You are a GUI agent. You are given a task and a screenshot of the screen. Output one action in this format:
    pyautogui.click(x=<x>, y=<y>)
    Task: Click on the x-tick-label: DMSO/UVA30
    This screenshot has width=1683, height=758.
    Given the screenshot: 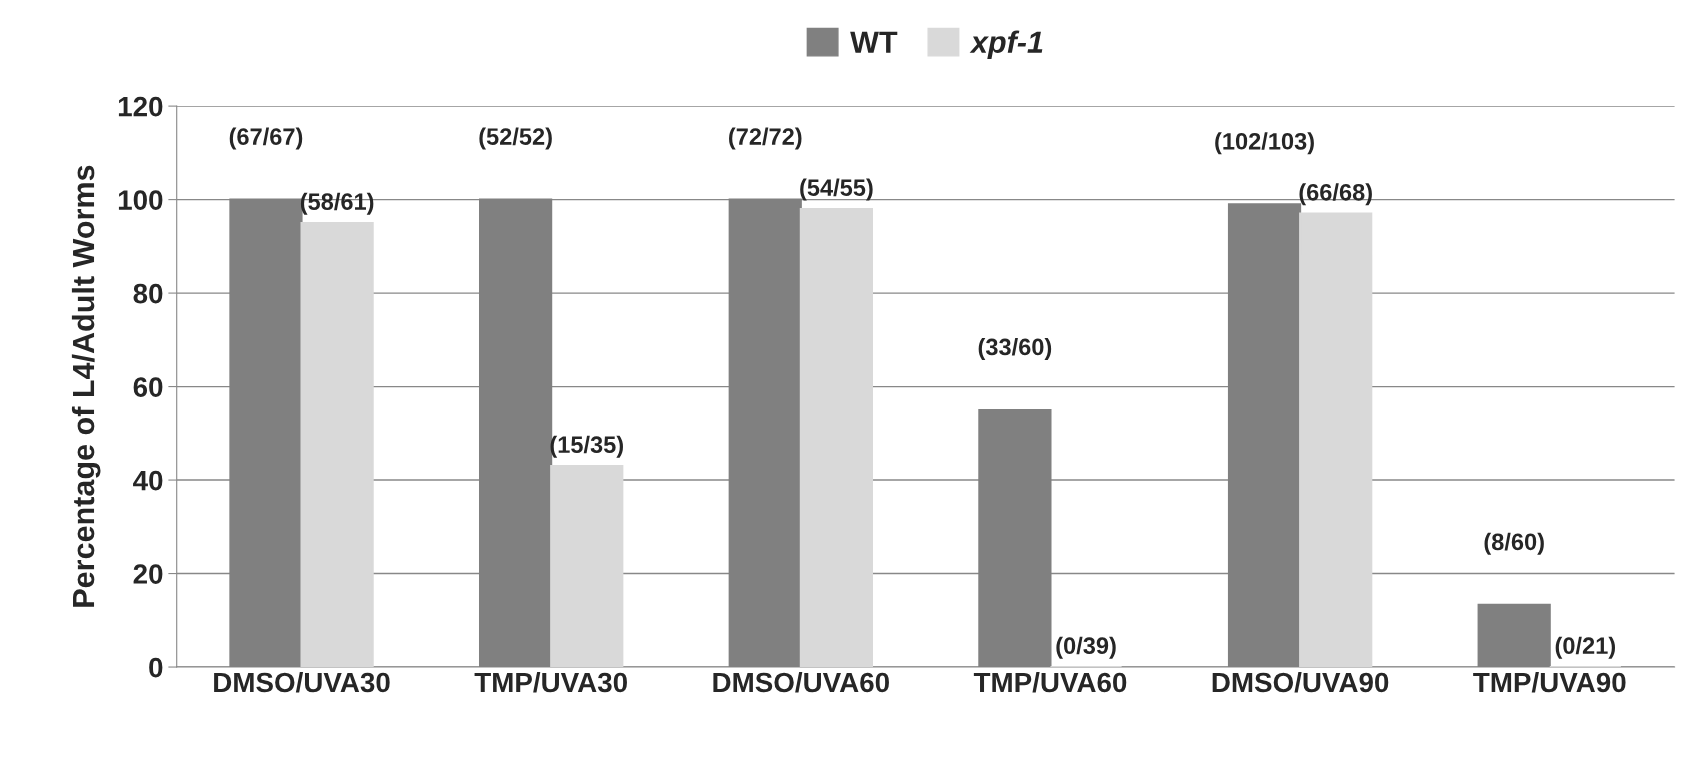 What is the action you would take?
    pyautogui.click(x=302, y=682)
    